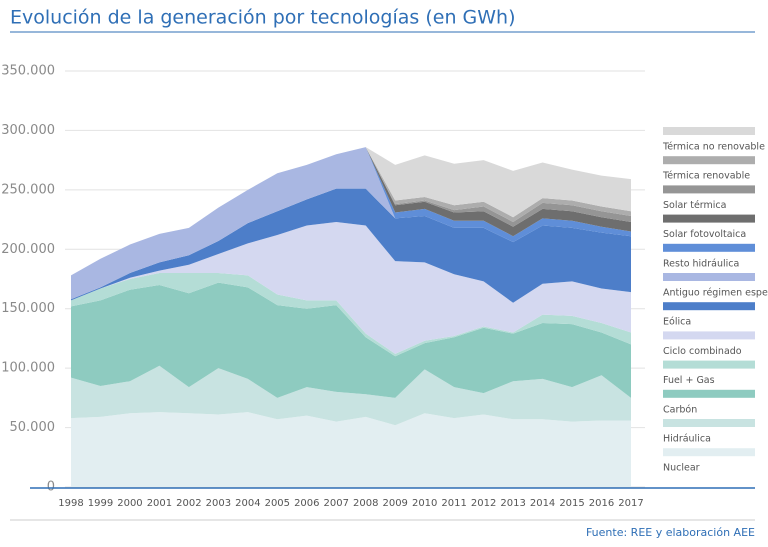  What do you see at coordinates (689, 380) in the screenshot?
I see `legend-label: Fuel + Gas` at bounding box center [689, 380].